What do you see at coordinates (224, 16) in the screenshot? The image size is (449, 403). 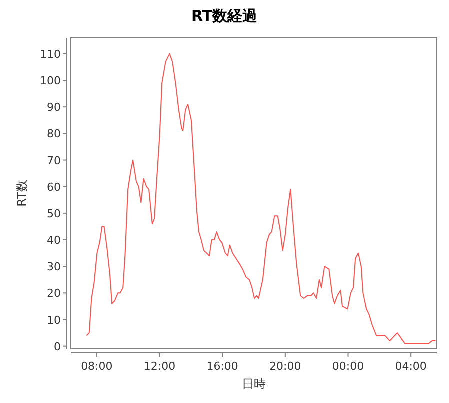 I see `title: RT数経過` at bounding box center [224, 16].